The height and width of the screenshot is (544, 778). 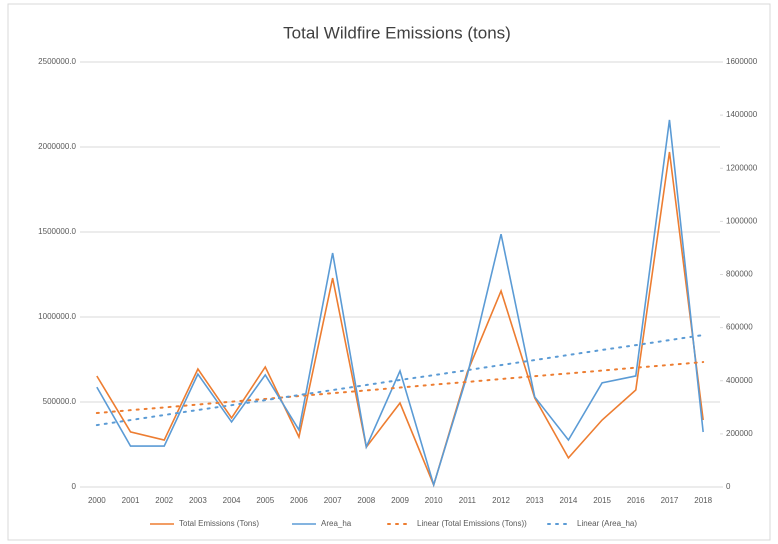 What do you see at coordinates (636, 500) in the screenshot?
I see `x-tick-label: 2016` at bounding box center [636, 500].